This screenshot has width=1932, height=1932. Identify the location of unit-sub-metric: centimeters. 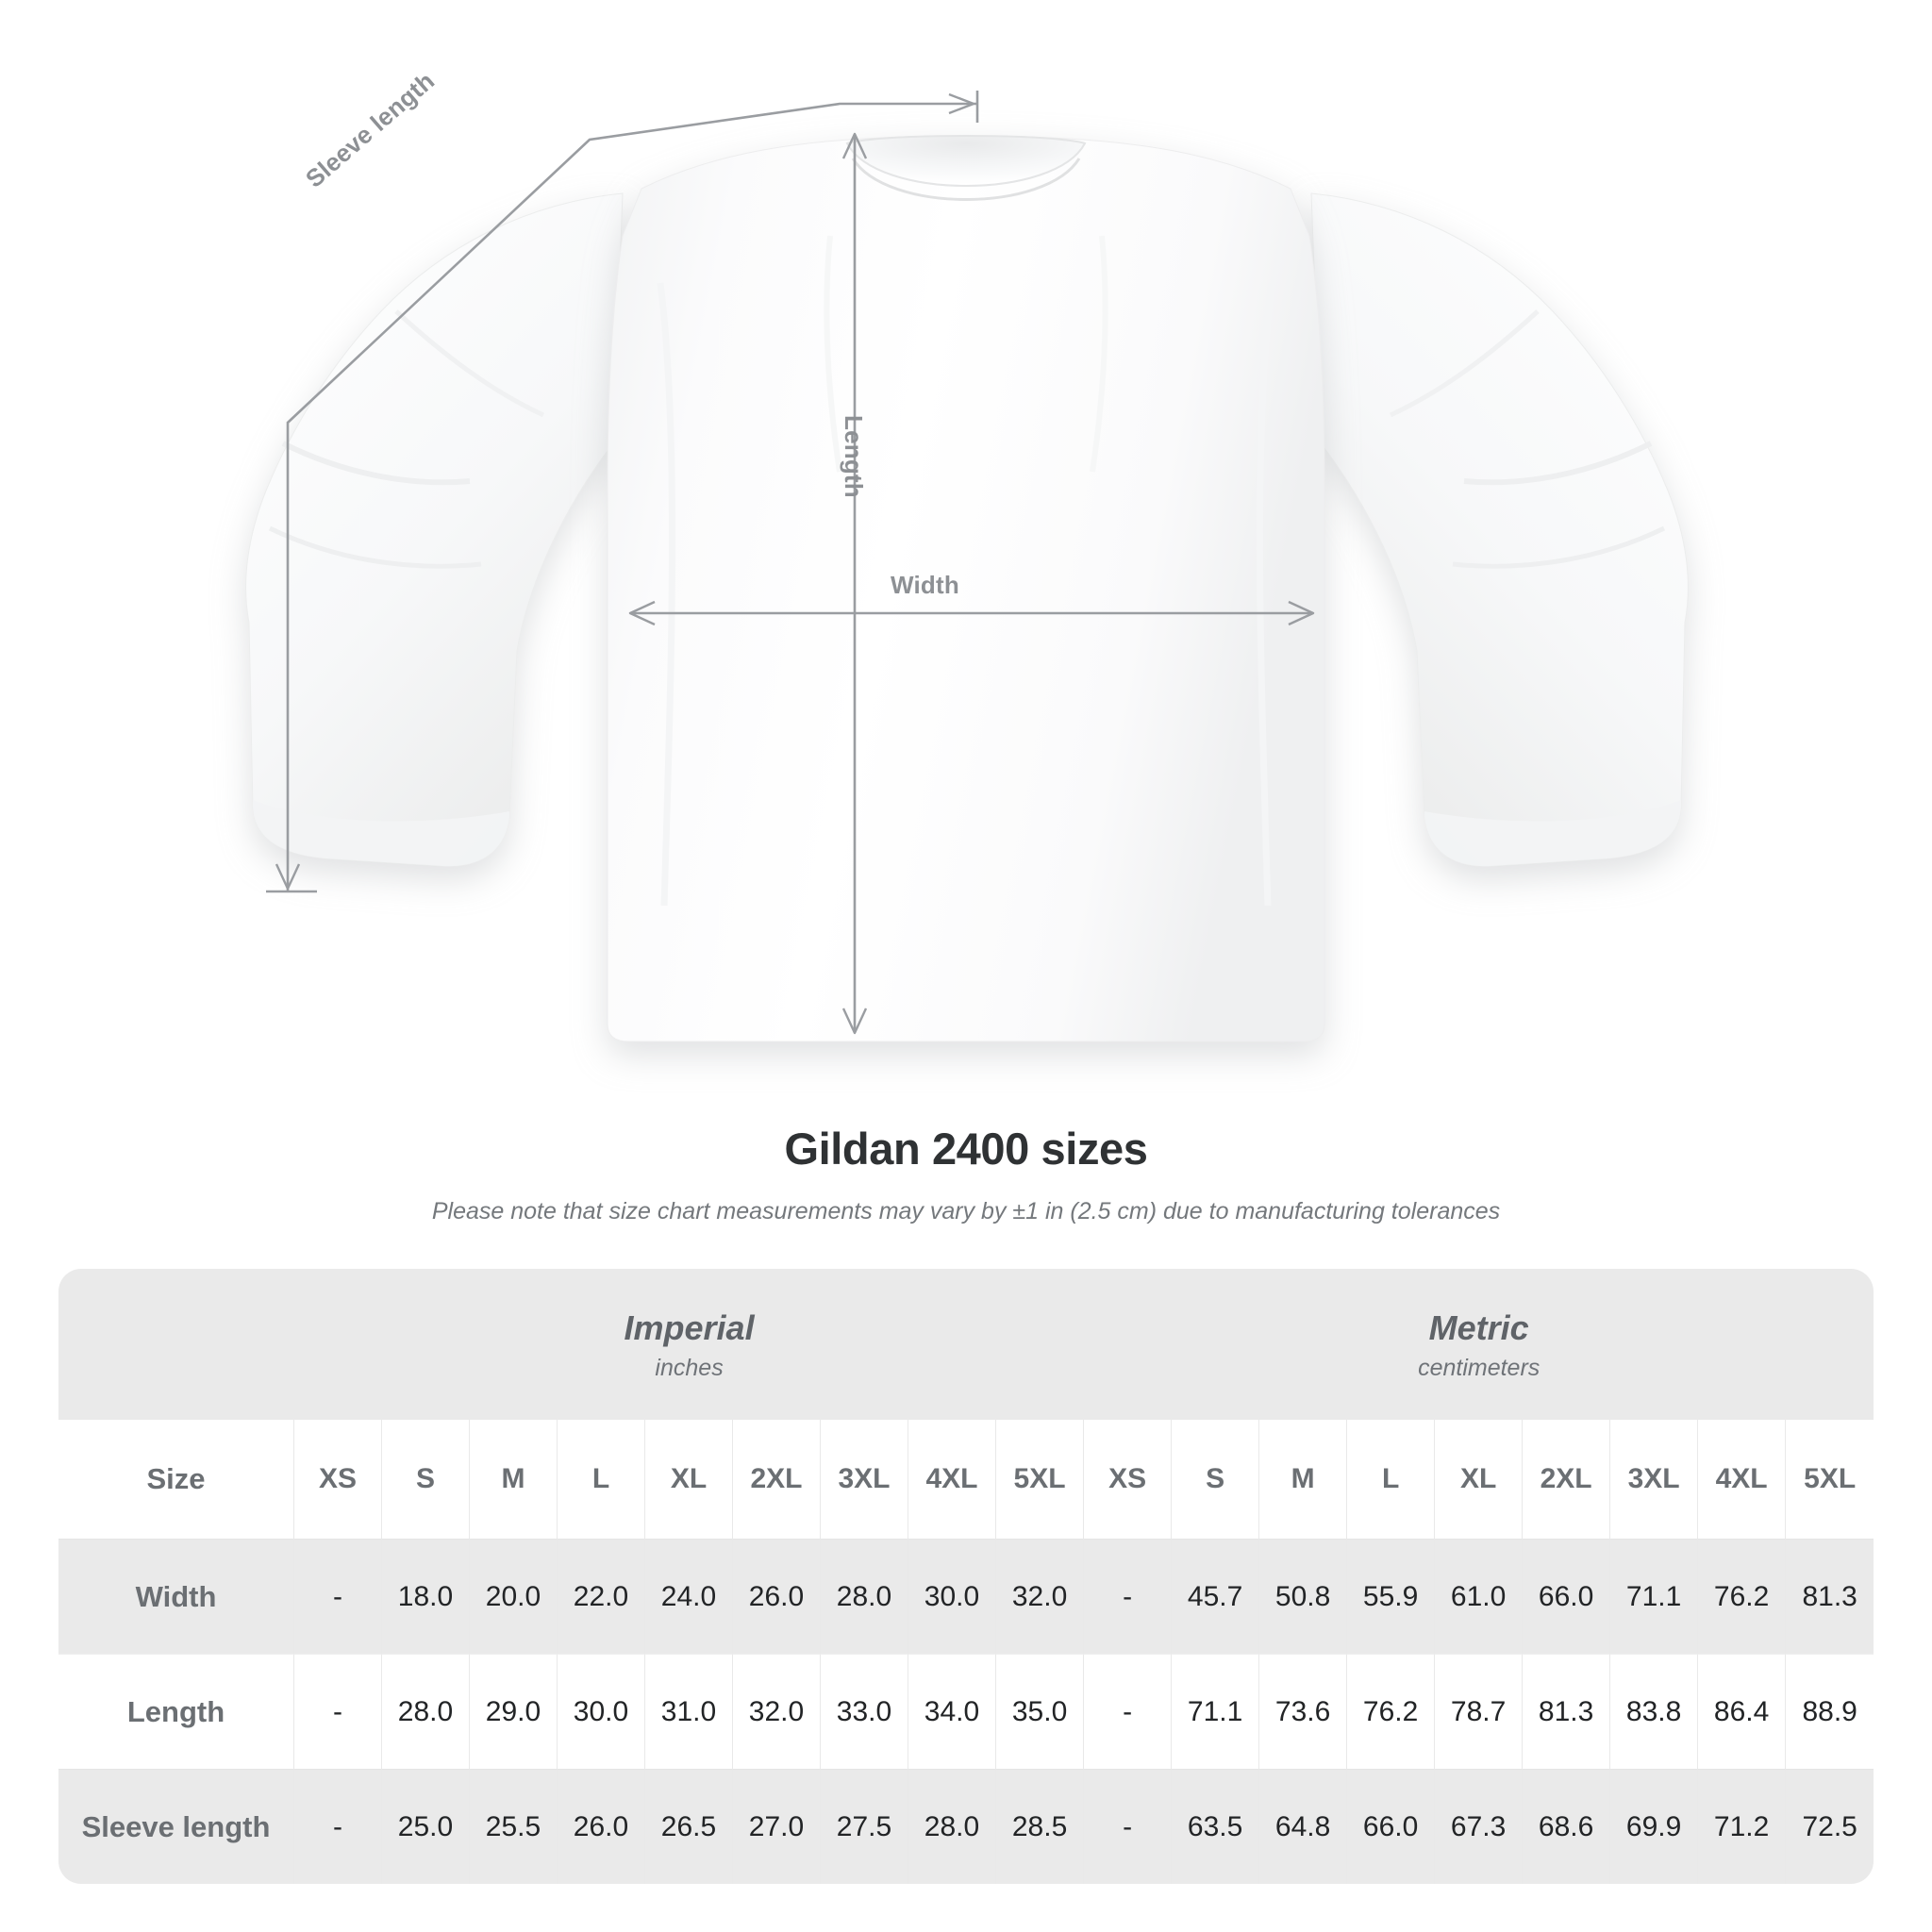
(1479, 1368).